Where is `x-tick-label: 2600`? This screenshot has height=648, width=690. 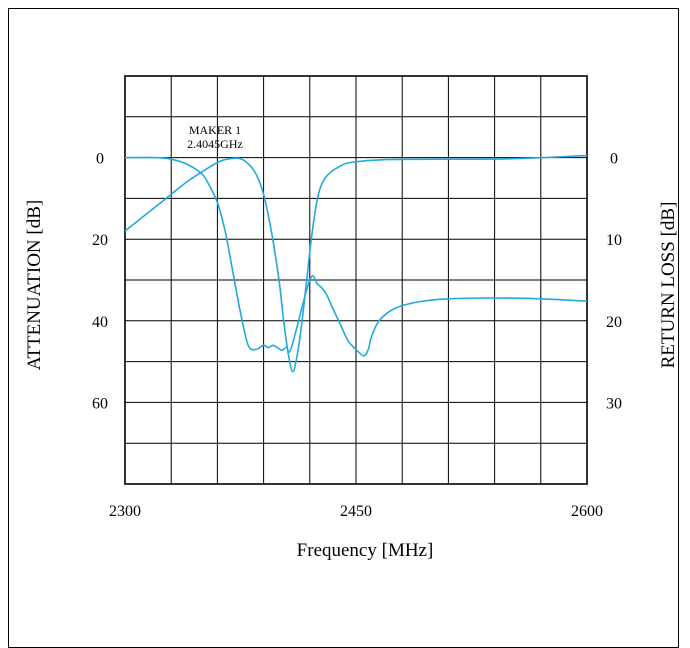 x-tick-label: 2600 is located at coordinates (587, 511).